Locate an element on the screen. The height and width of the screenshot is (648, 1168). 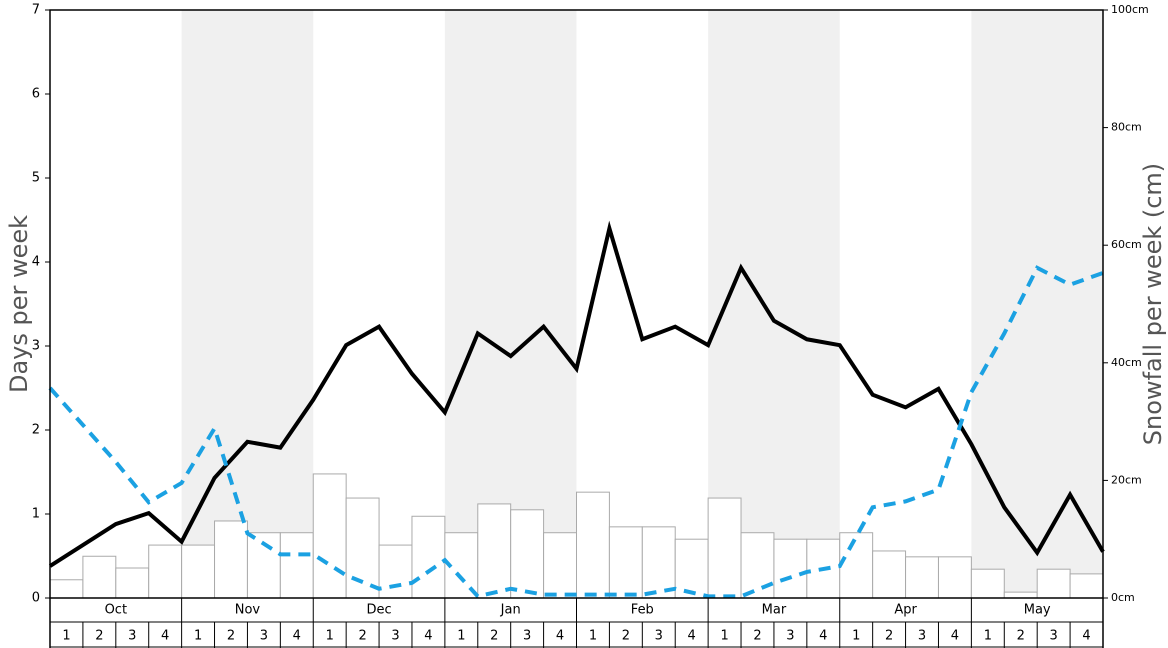
y2-tick-label: 60cm is located at coordinates (1126, 244).